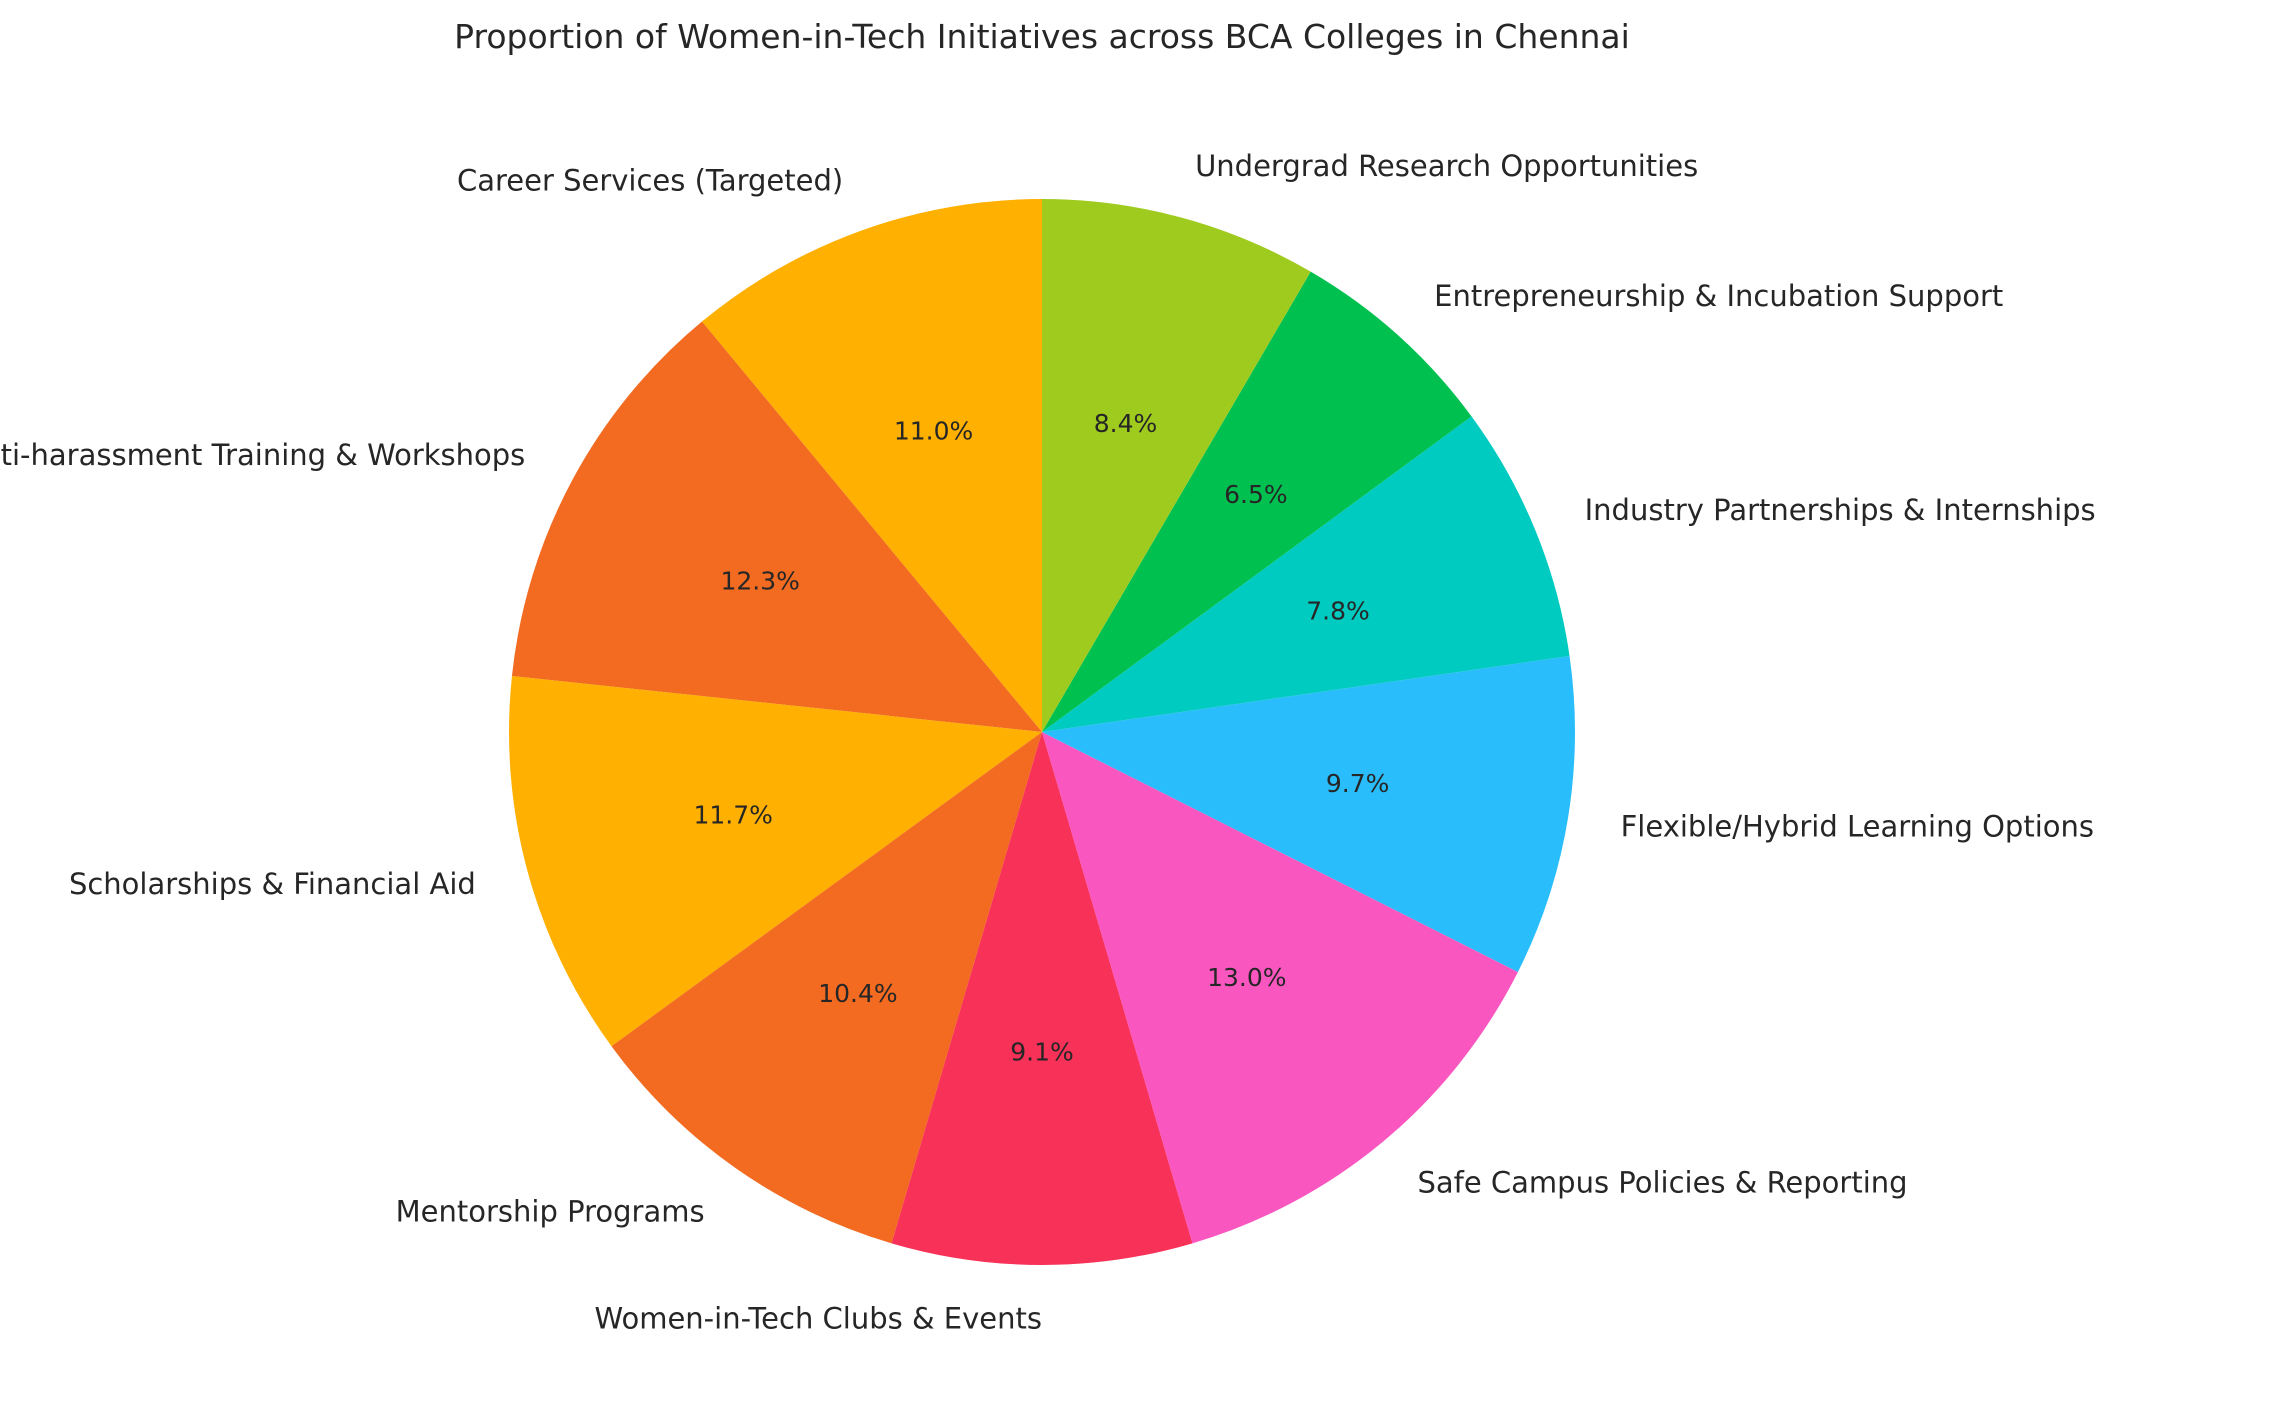 The width and height of the screenshot is (2283, 1414). I want to click on pie-slice-industry-partnerships-internships, so click(1306, 574).